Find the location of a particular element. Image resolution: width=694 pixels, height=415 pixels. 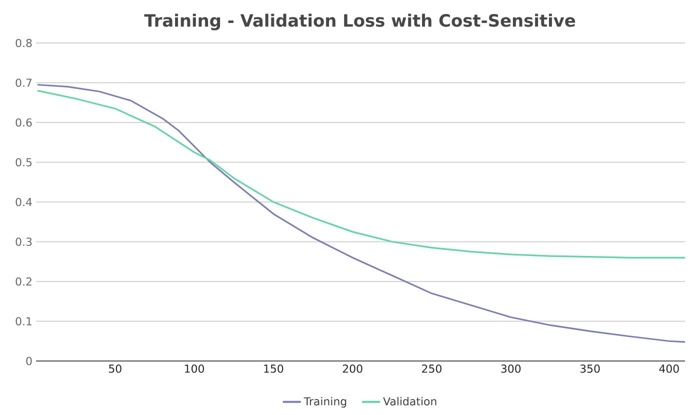

y-tick-label: 0.8 is located at coordinates (24, 43).